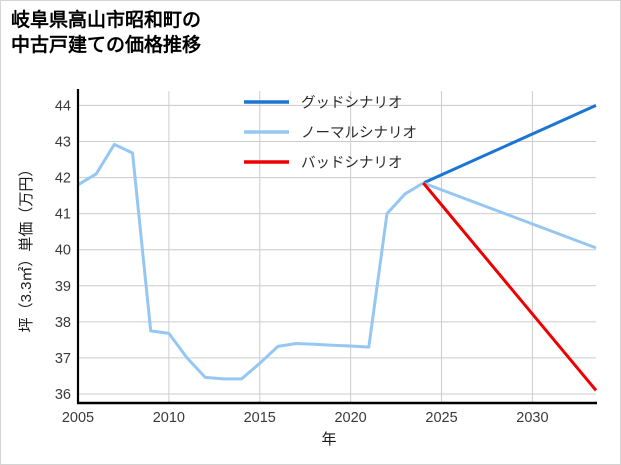 This screenshot has width=621, height=465. What do you see at coordinates (26, 247) in the screenshot?
I see `y-axis-title: 坪（3.3㎡）単価（万円）` at bounding box center [26, 247].